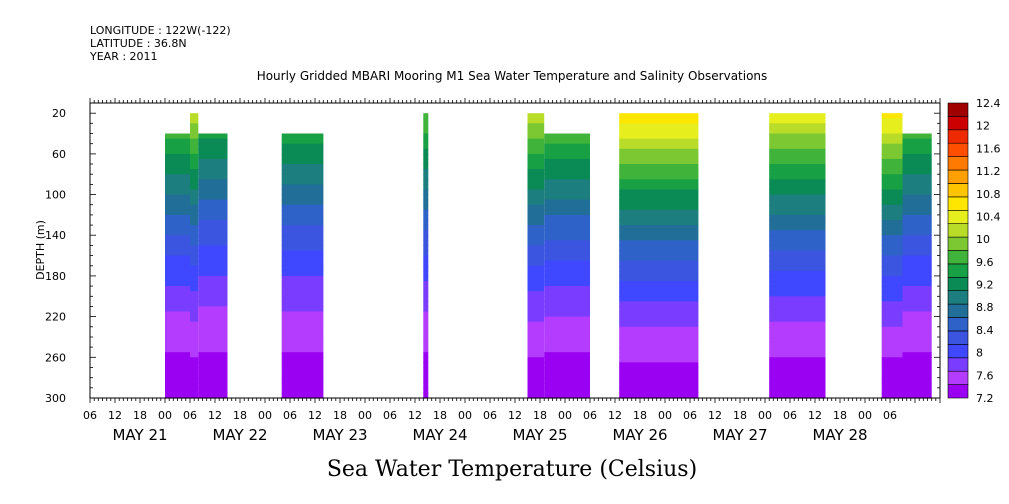 The width and height of the screenshot is (1009, 504). I want to click on y-axis-label: DEPTH (m), so click(40, 250).